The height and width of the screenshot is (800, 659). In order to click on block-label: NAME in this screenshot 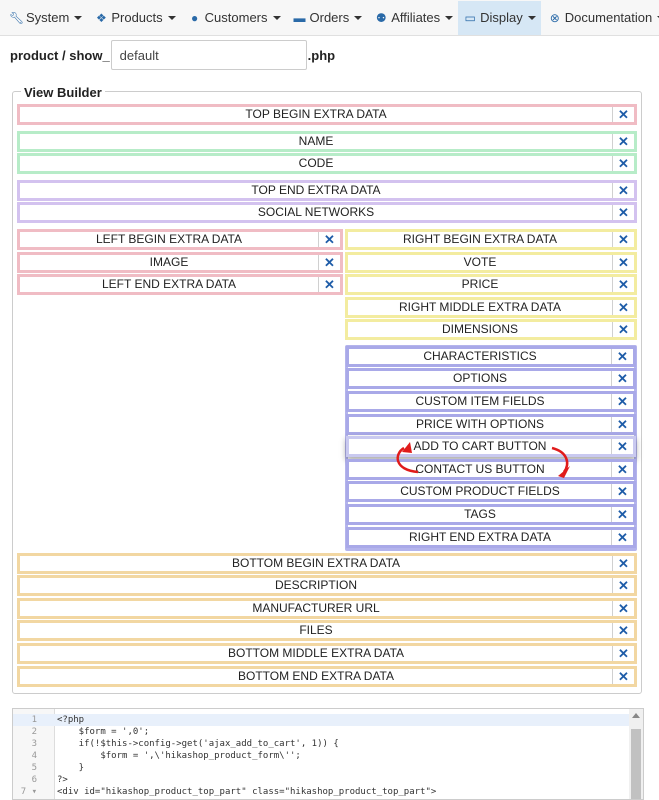, I will do `click(316, 141)`.